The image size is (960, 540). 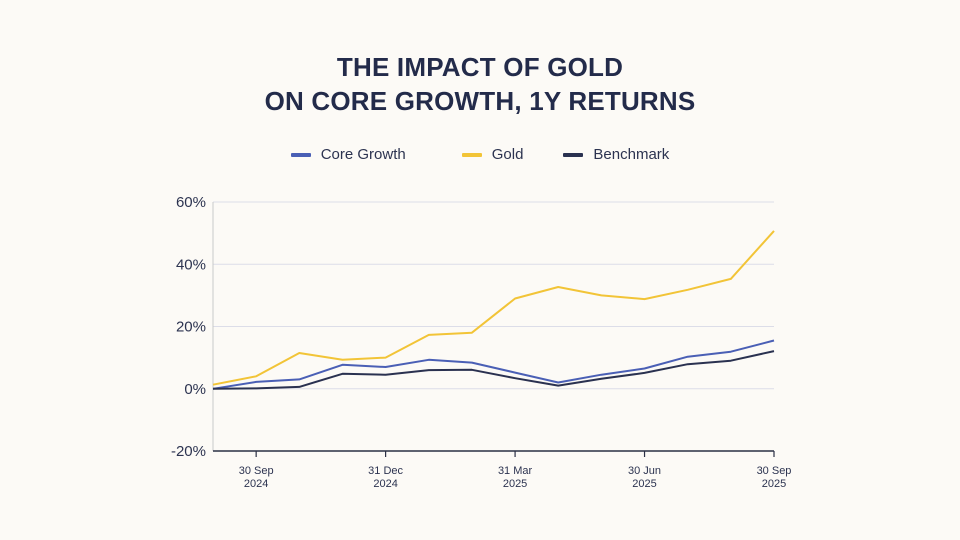 I want to click on series-line-benchmark, so click(x=493, y=370).